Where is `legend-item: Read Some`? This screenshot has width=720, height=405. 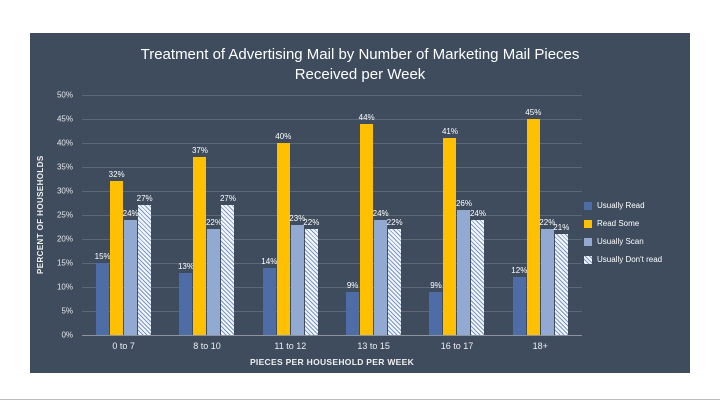 legend-item: Read Some is located at coordinates (634, 223).